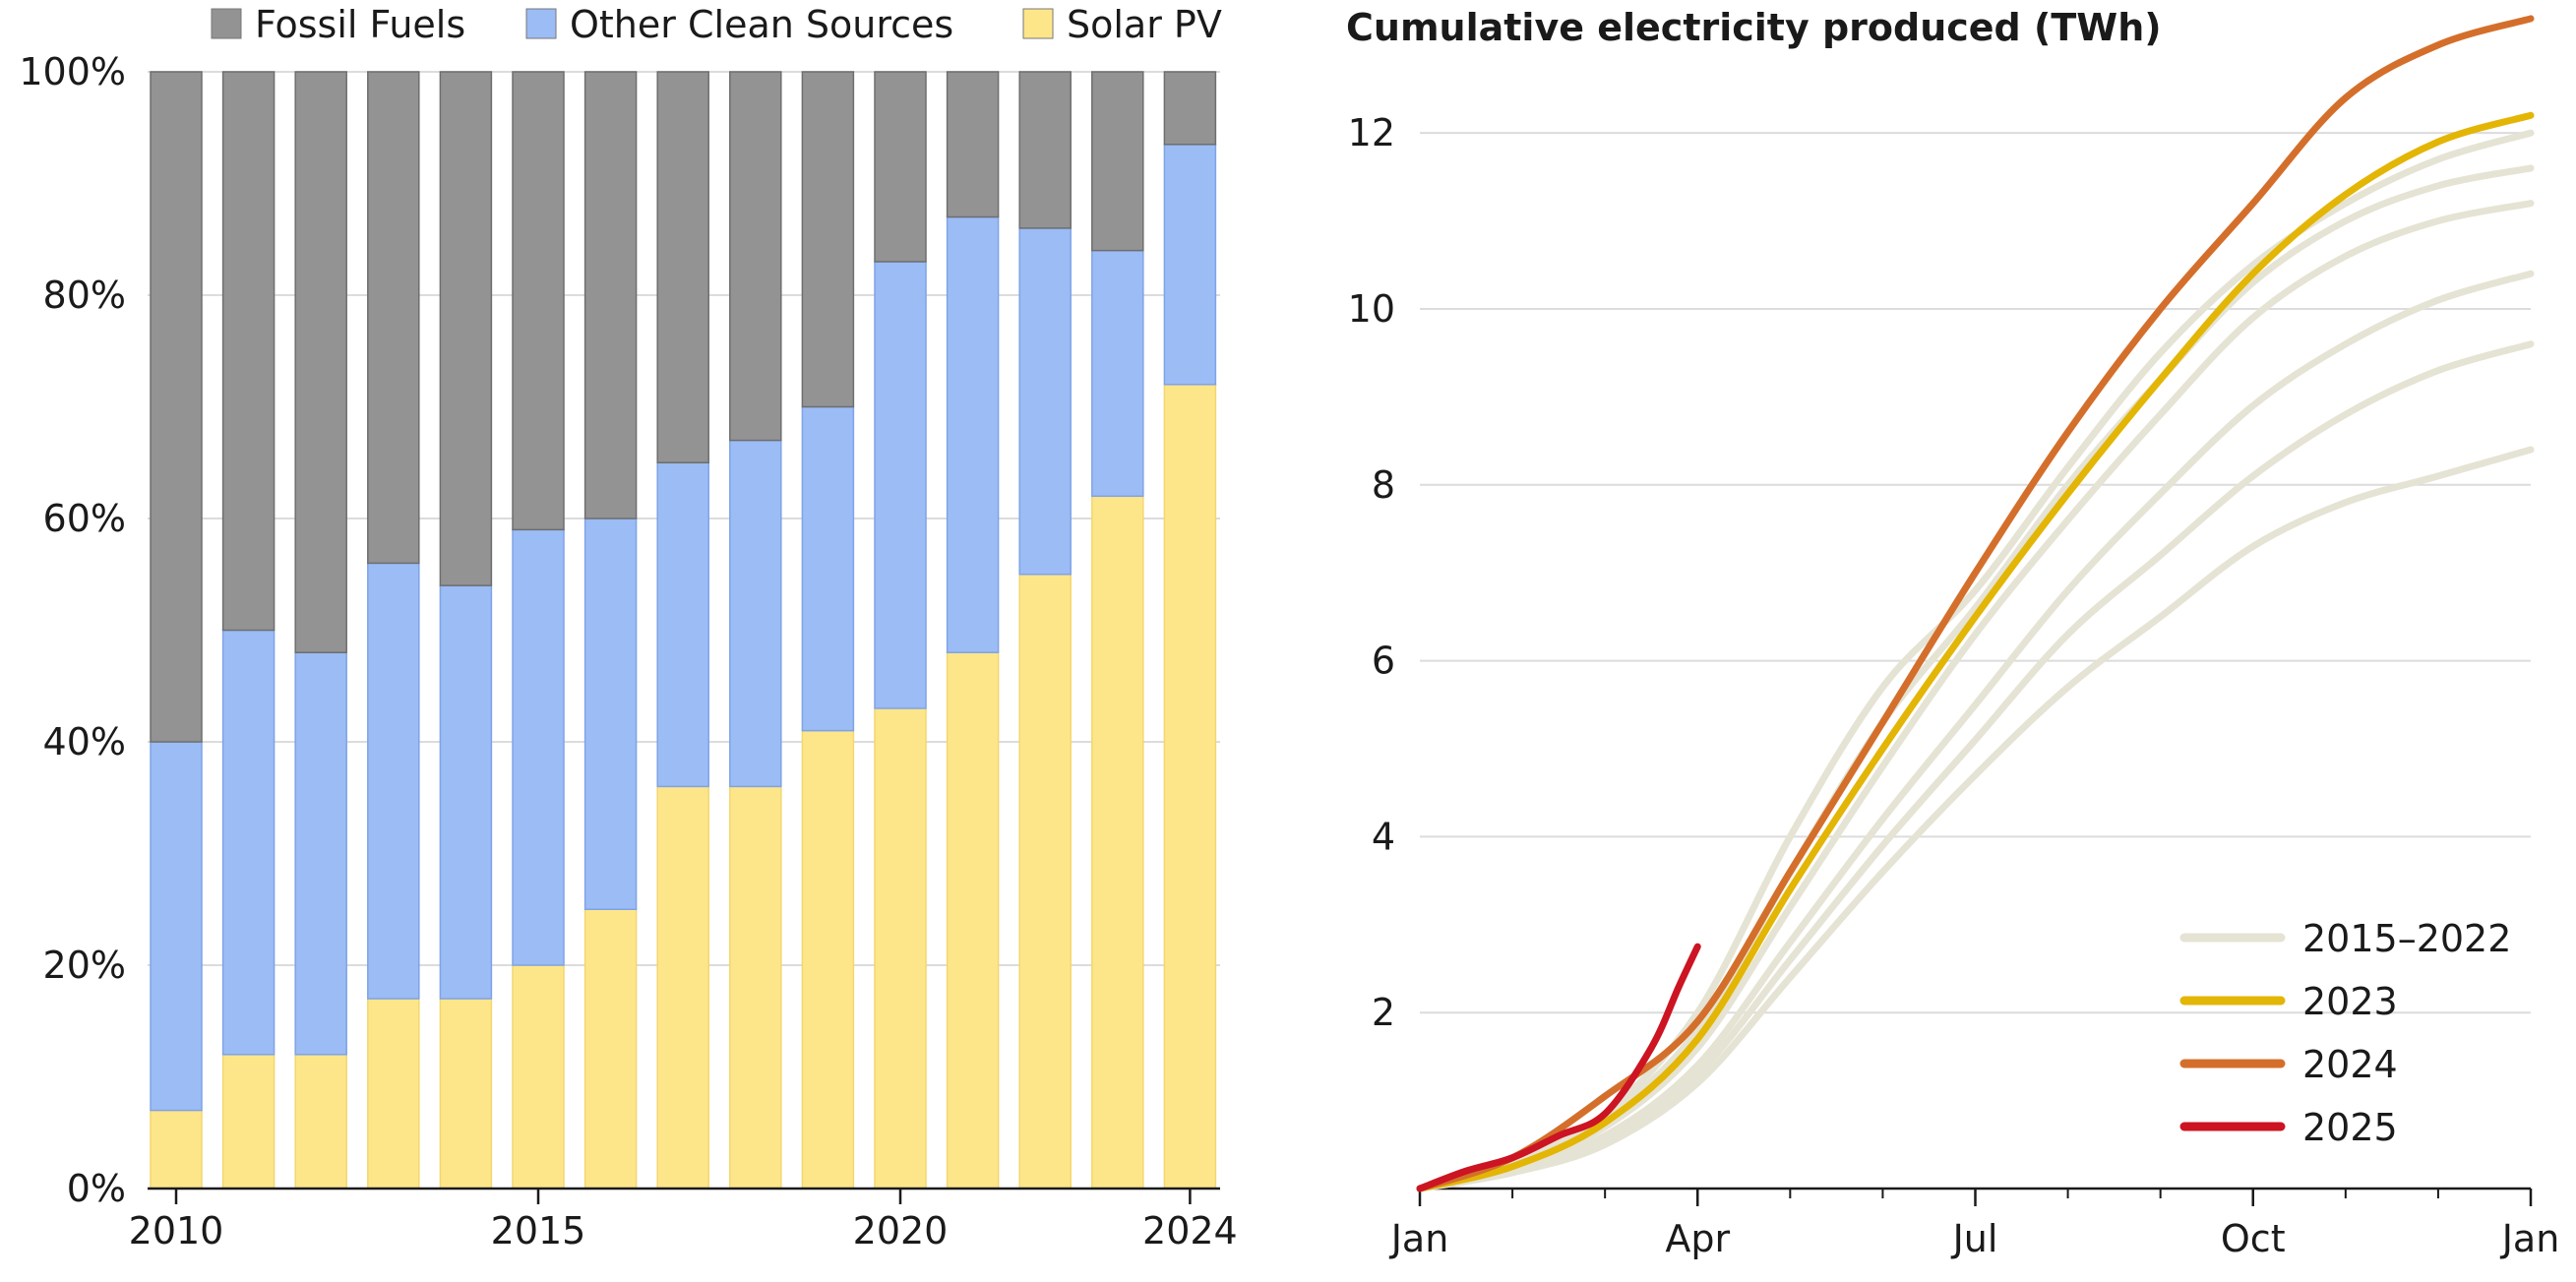  I want to click on bar-solar-pv-2013, so click(393, 1094).